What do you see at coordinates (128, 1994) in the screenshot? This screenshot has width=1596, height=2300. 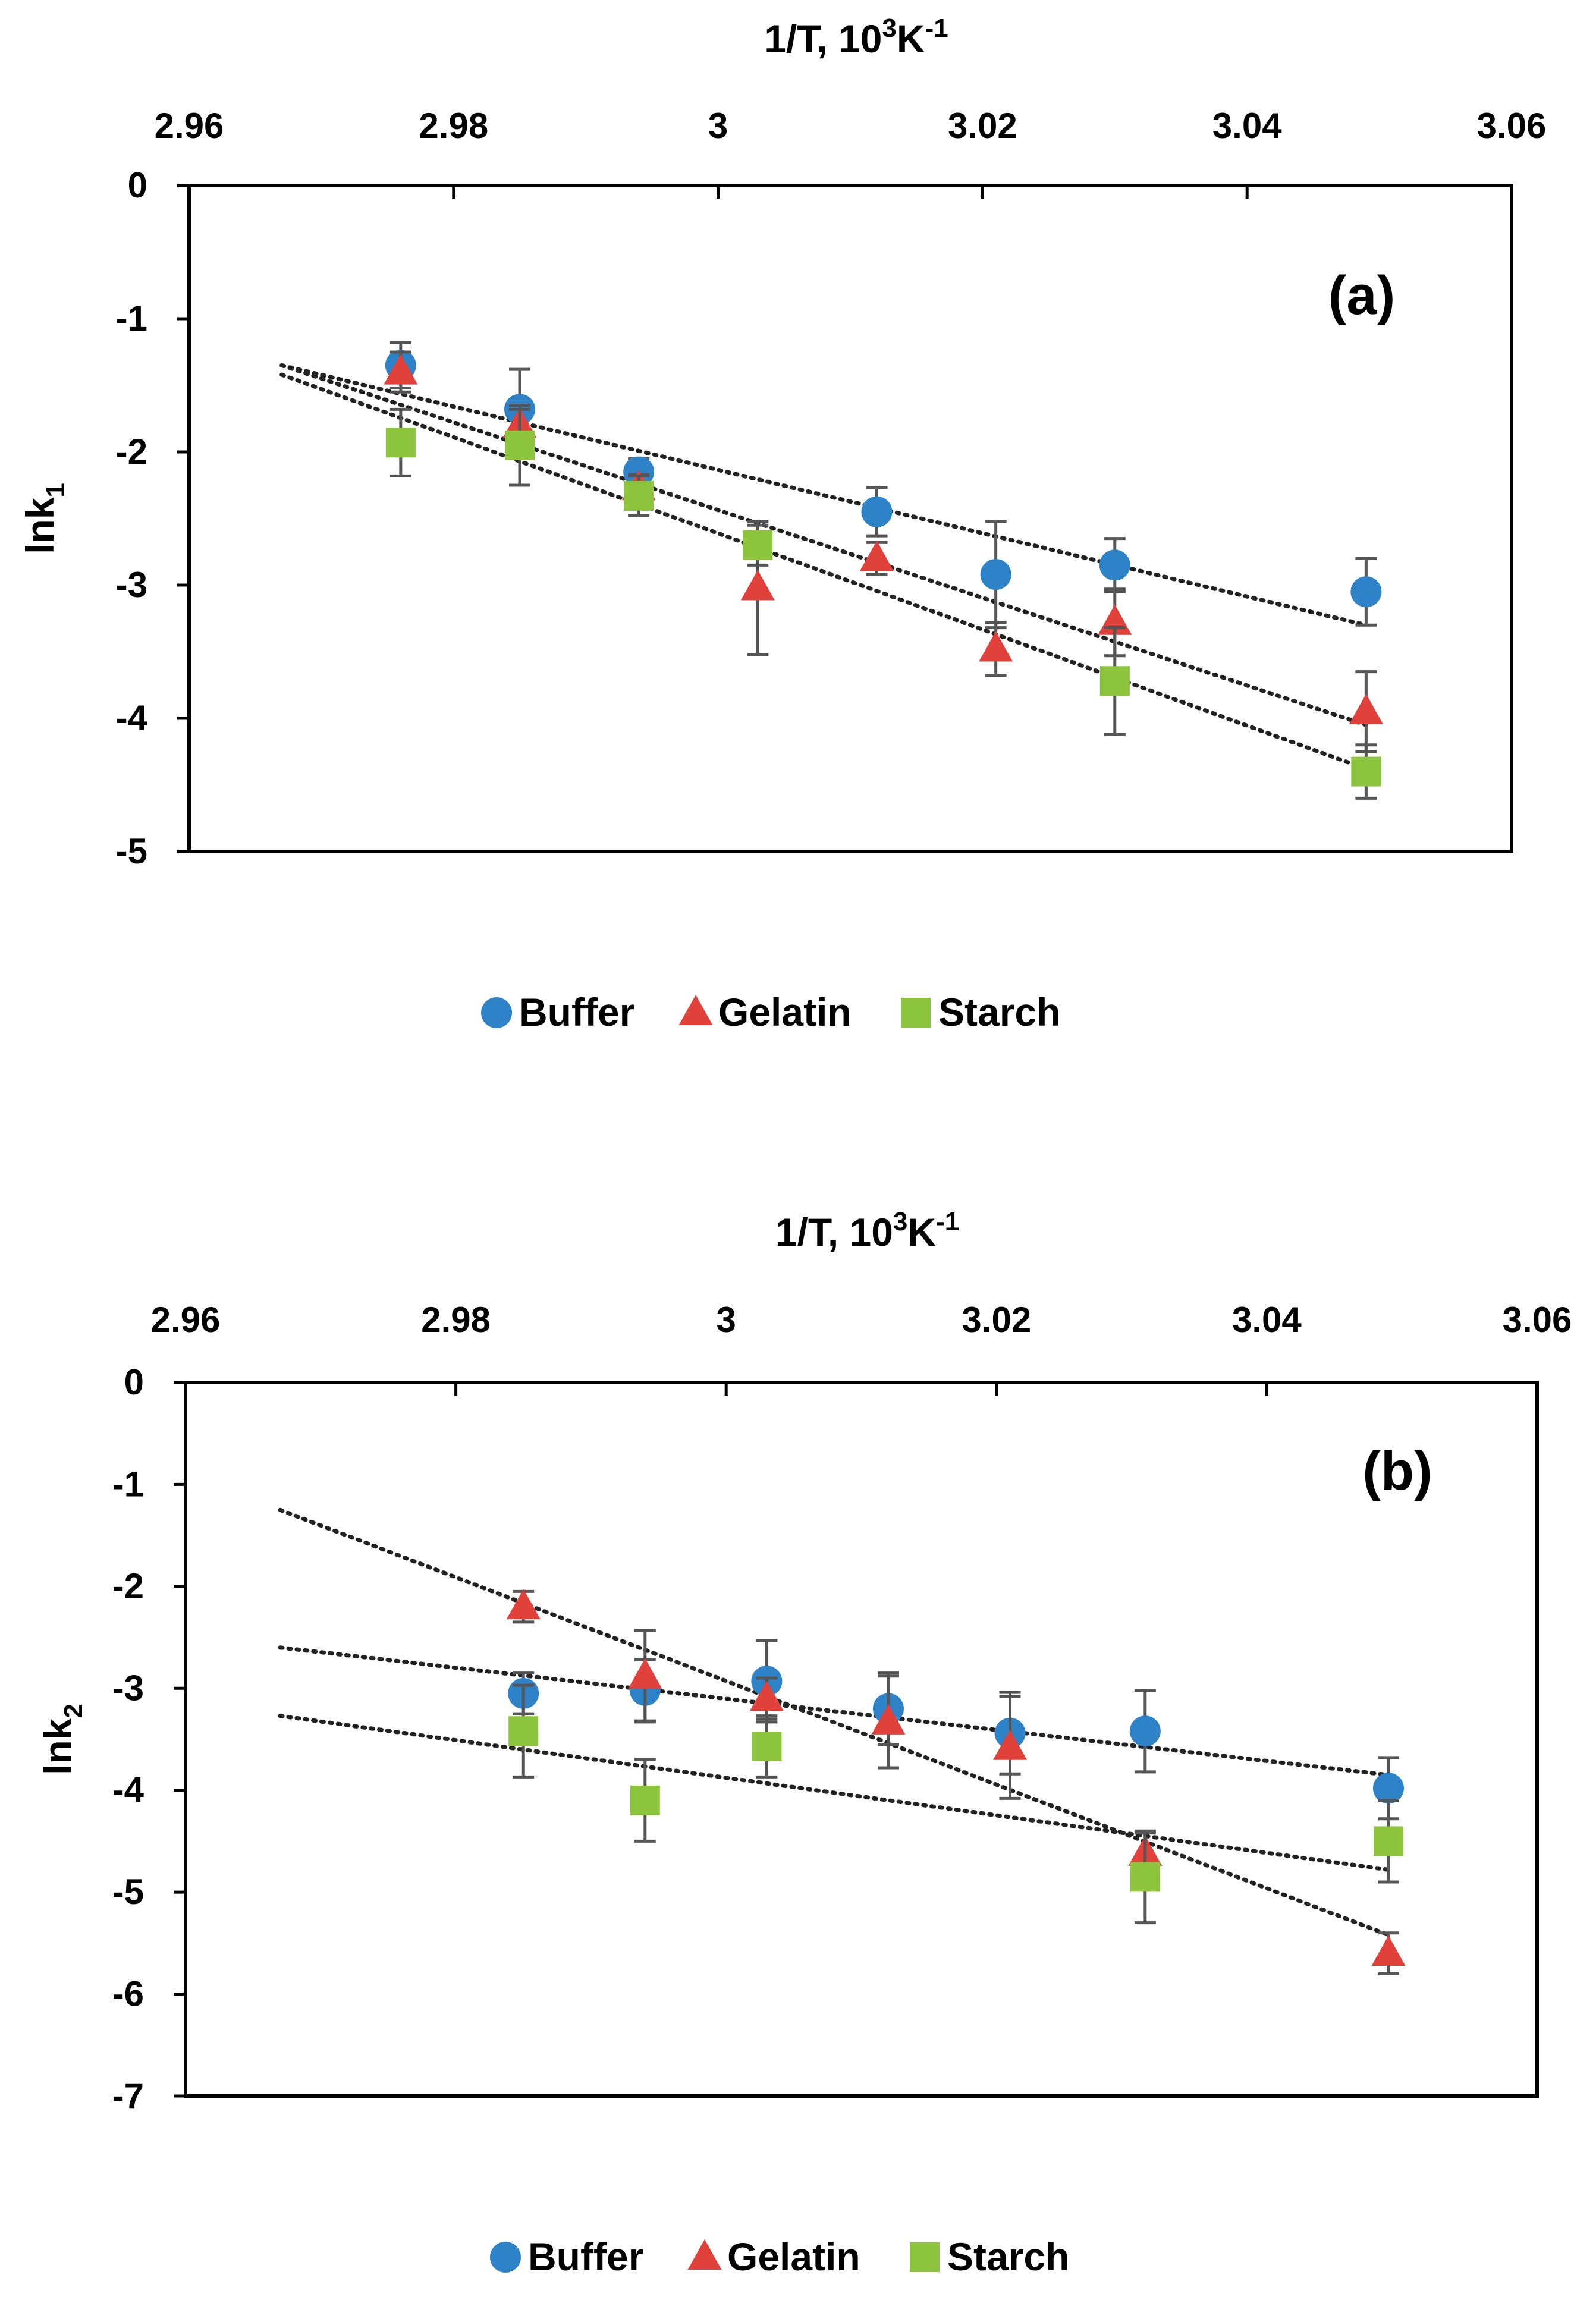 I see `y-tick-label: -6` at bounding box center [128, 1994].